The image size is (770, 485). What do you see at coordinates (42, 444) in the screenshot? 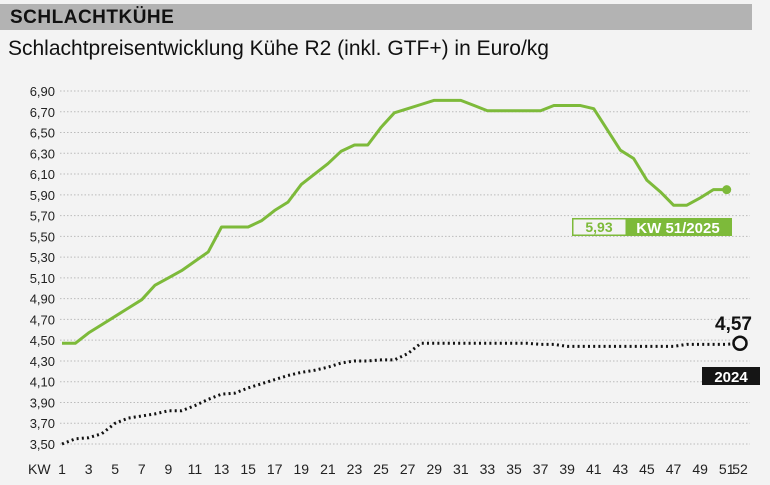
I see `y-tick-label: 3,50` at bounding box center [42, 444].